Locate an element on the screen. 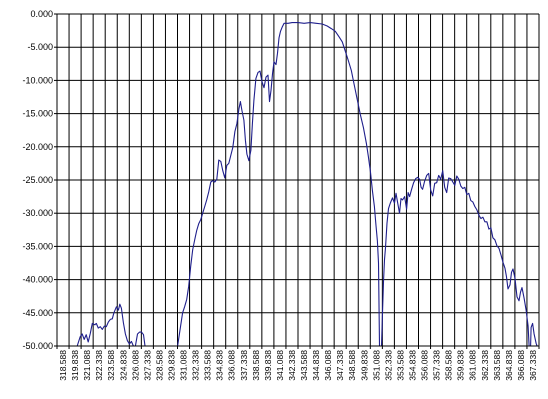  y-tick-label: -45.000 is located at coordinates (37, 313).